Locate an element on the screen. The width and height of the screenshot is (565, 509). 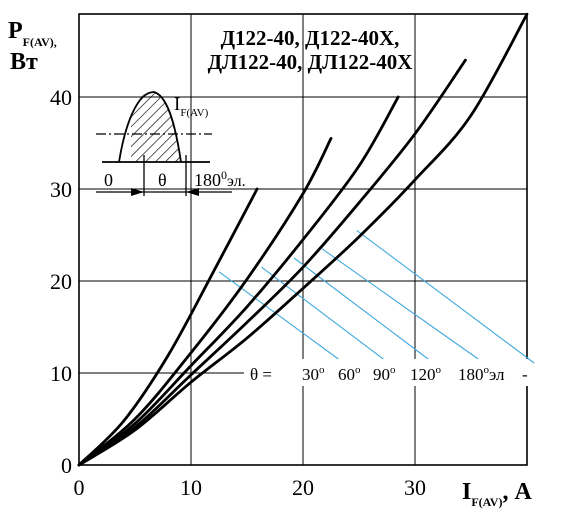
theta-legend-prefix: θ = is located at coordinates (261, 374).